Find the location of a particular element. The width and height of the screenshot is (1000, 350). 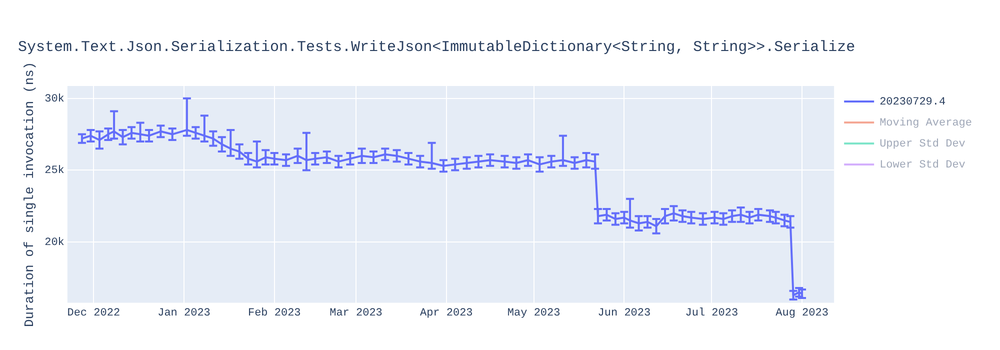

x-tick-label: Dec 2022 is located at coordinates (93, 313).